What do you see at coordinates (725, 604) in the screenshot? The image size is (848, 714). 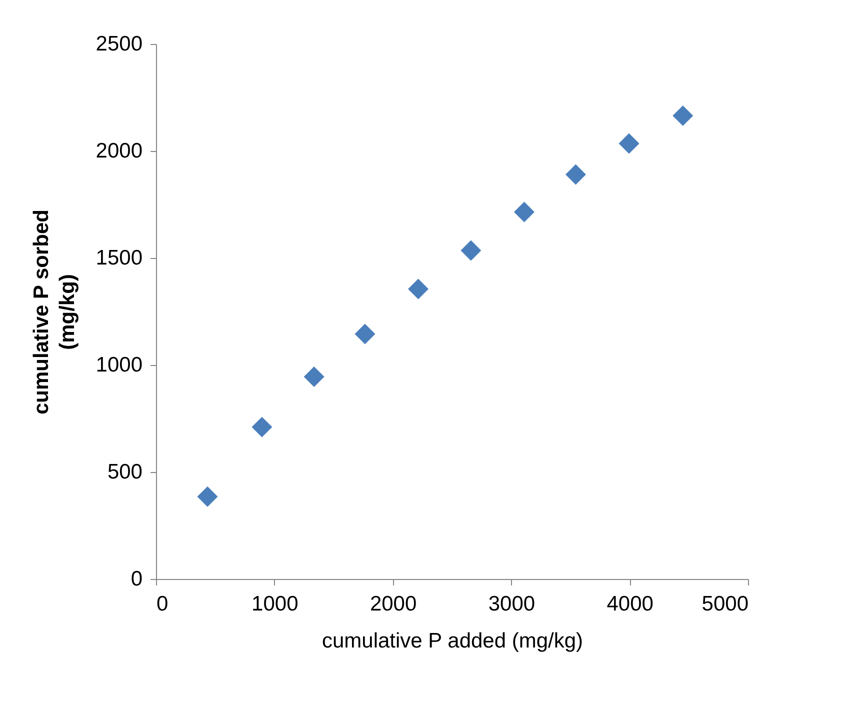 I see `x-tick-label: 5000` at bounding box center [725, 604].